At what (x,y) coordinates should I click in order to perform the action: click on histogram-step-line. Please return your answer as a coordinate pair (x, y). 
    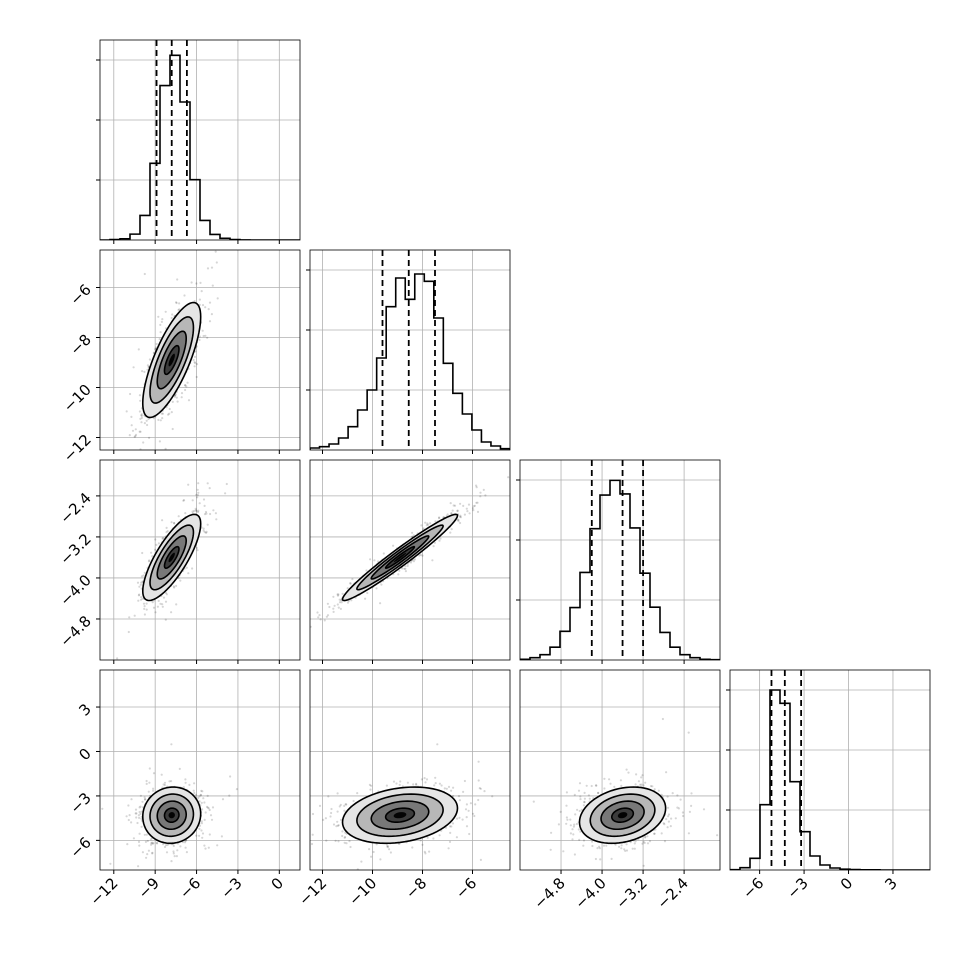
    Looking at the image, I should click on (200, 147).